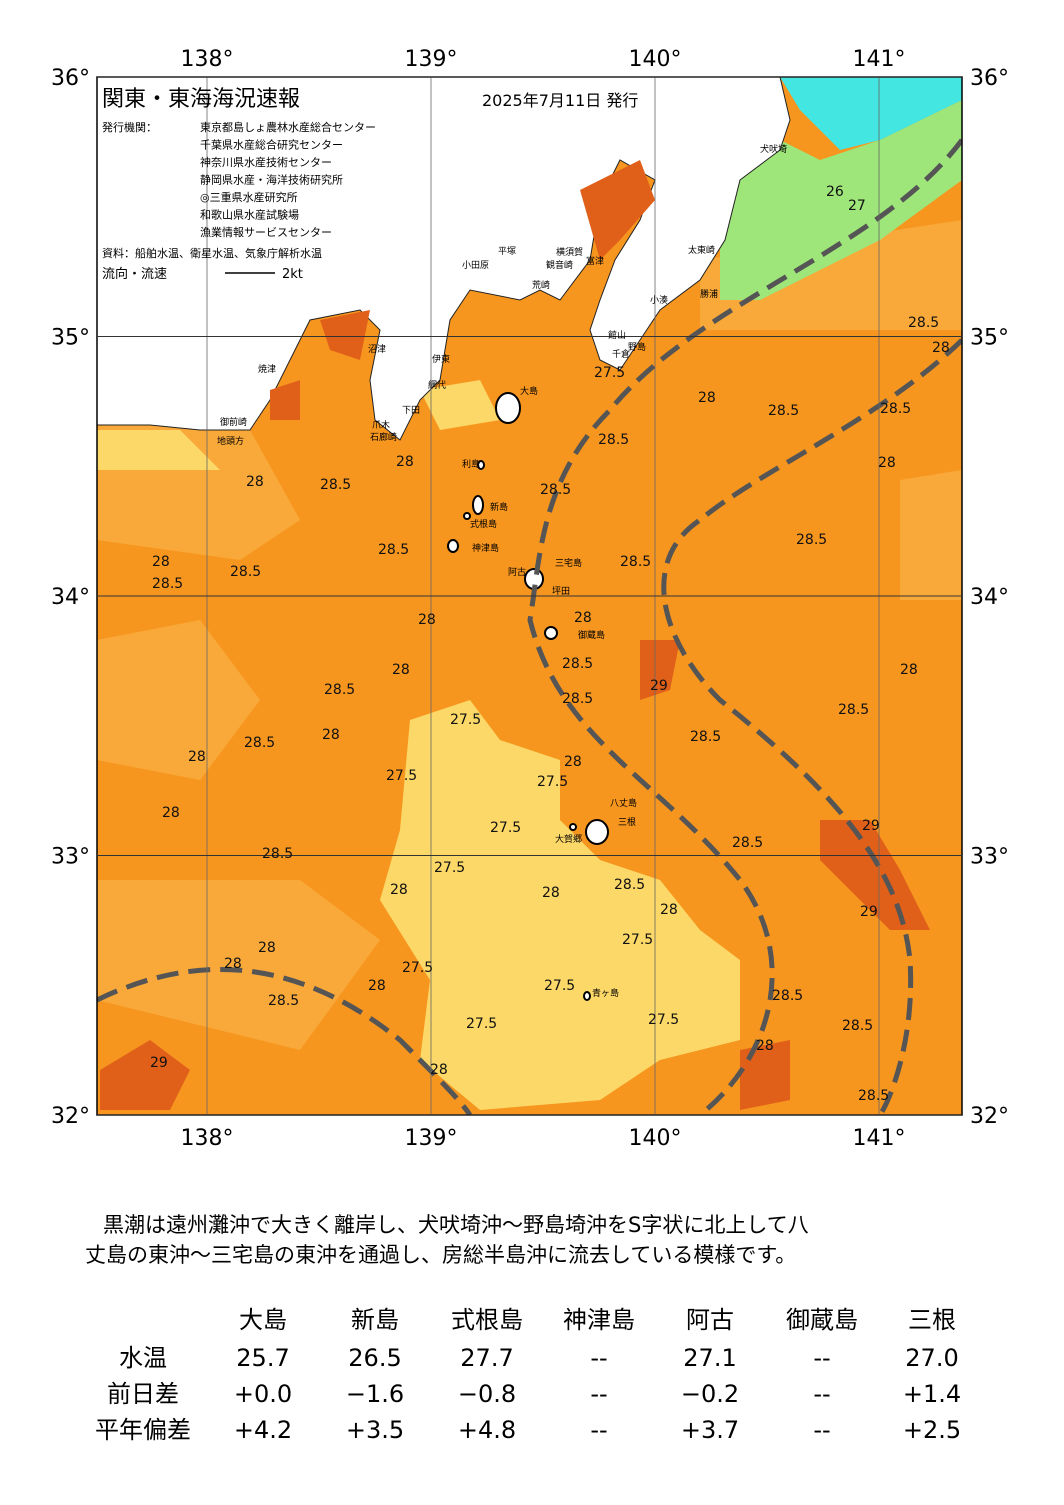 The height and width of the screenshot is (1505, 1064). What do you see at coordinates (709, 1358) in the screenshot?
I see `table-cell: 27.1` at bounding box center [709, 1358].